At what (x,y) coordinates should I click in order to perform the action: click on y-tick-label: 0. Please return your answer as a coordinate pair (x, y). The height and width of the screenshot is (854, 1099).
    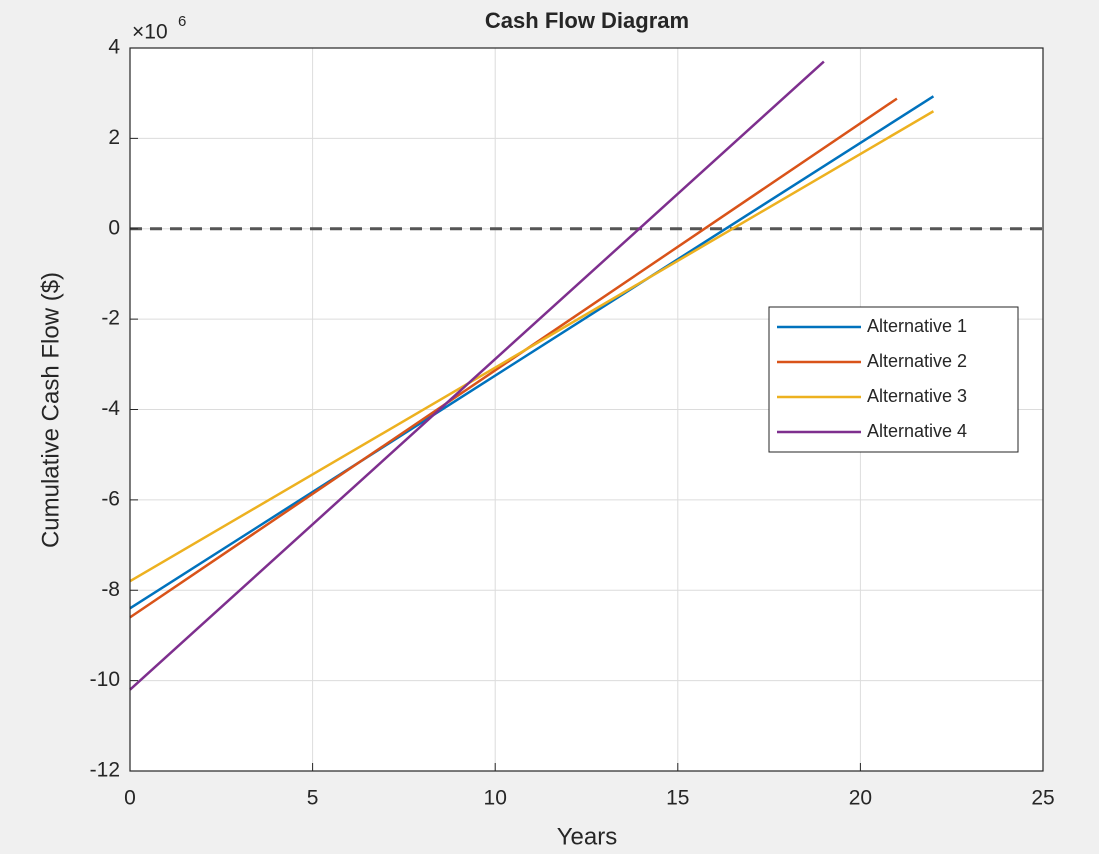
    Looking at the image, I should click on (114, 227).